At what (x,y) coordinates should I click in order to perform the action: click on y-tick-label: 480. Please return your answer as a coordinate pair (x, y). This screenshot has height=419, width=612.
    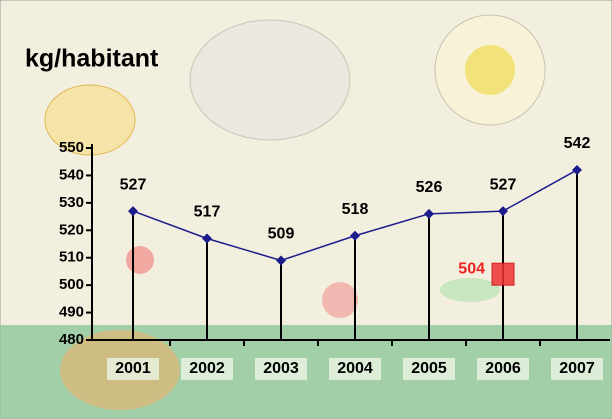
    Looking at the image, I should click on (71, 339).